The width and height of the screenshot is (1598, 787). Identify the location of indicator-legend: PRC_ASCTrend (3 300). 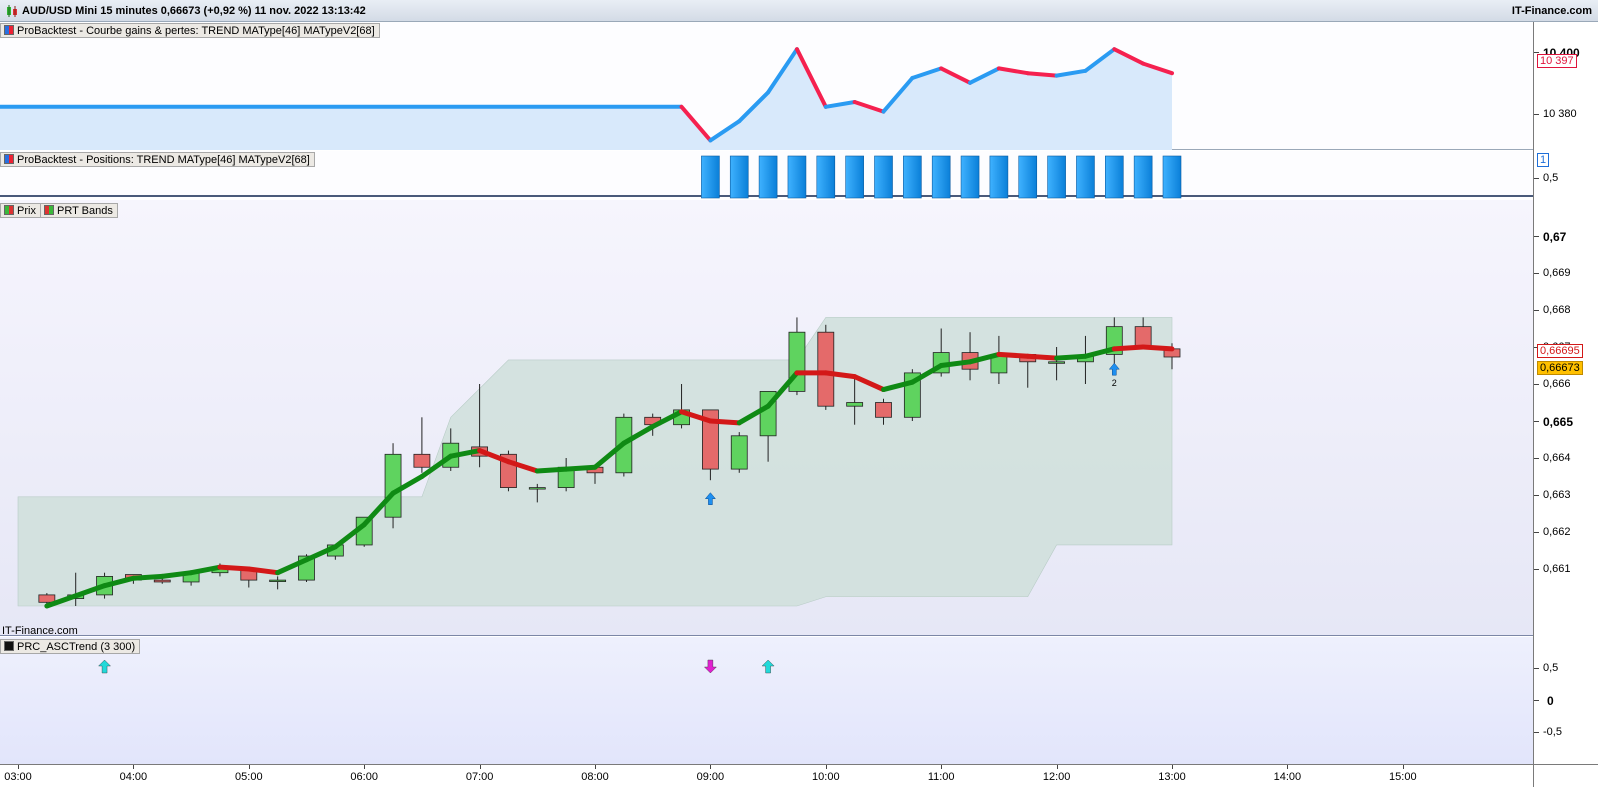
(70, 646).